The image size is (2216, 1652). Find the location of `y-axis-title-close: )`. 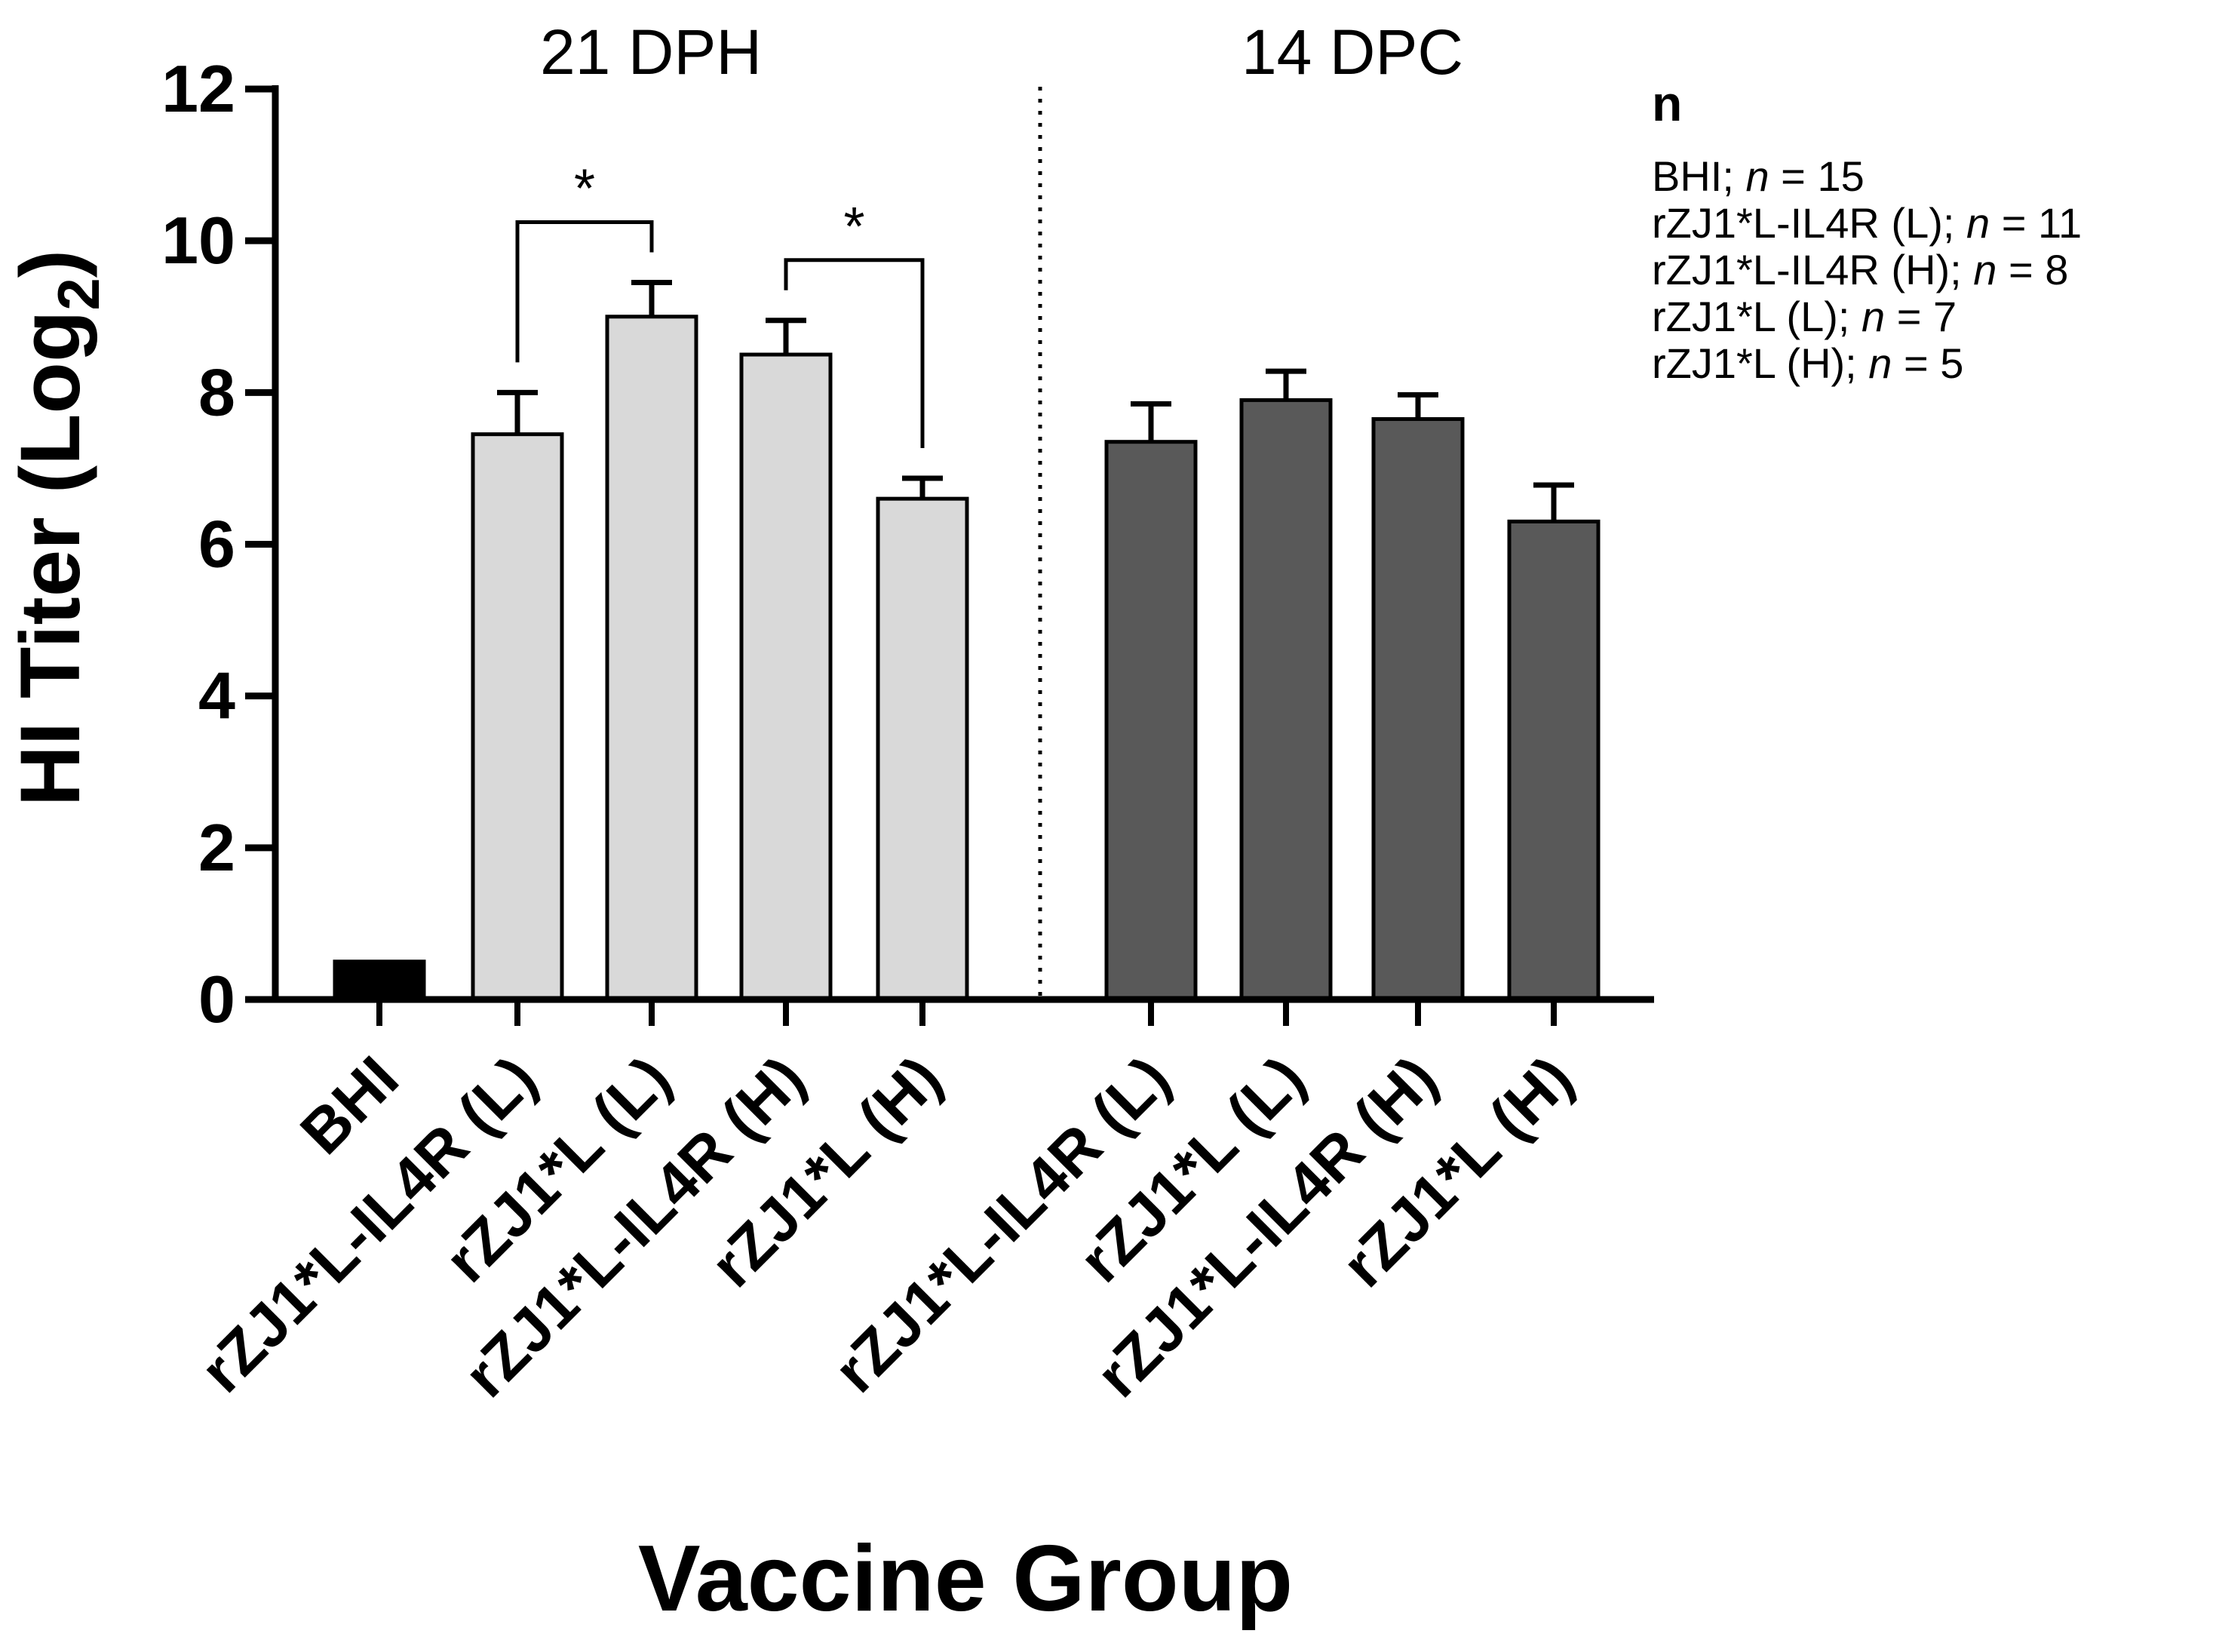

y-axis-title-close: ) is located at coordinates (50, 264).